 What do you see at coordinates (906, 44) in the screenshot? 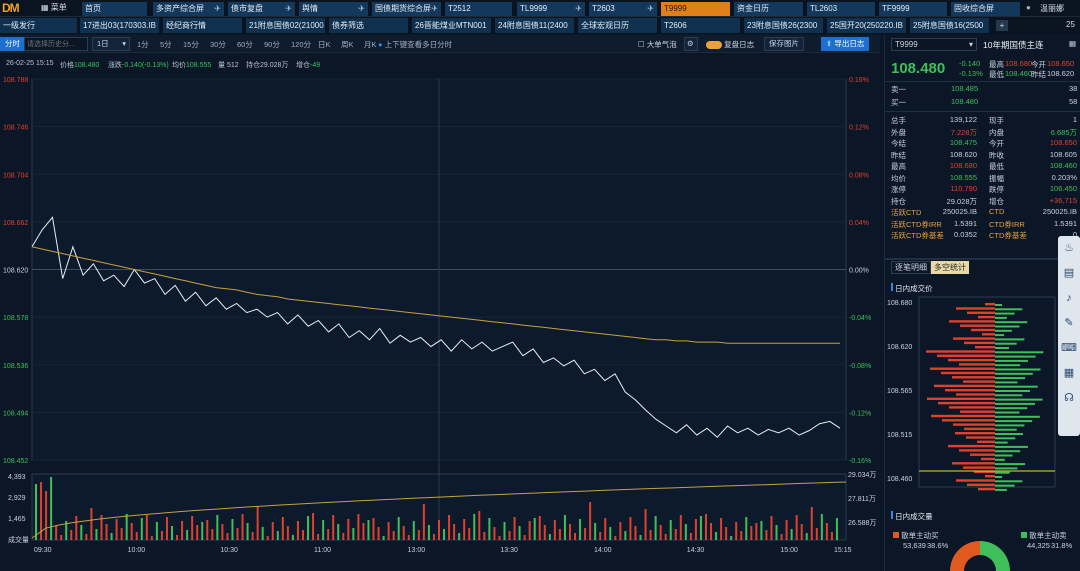
I see `contract-code: T9999` at bounding box center [906, 44].